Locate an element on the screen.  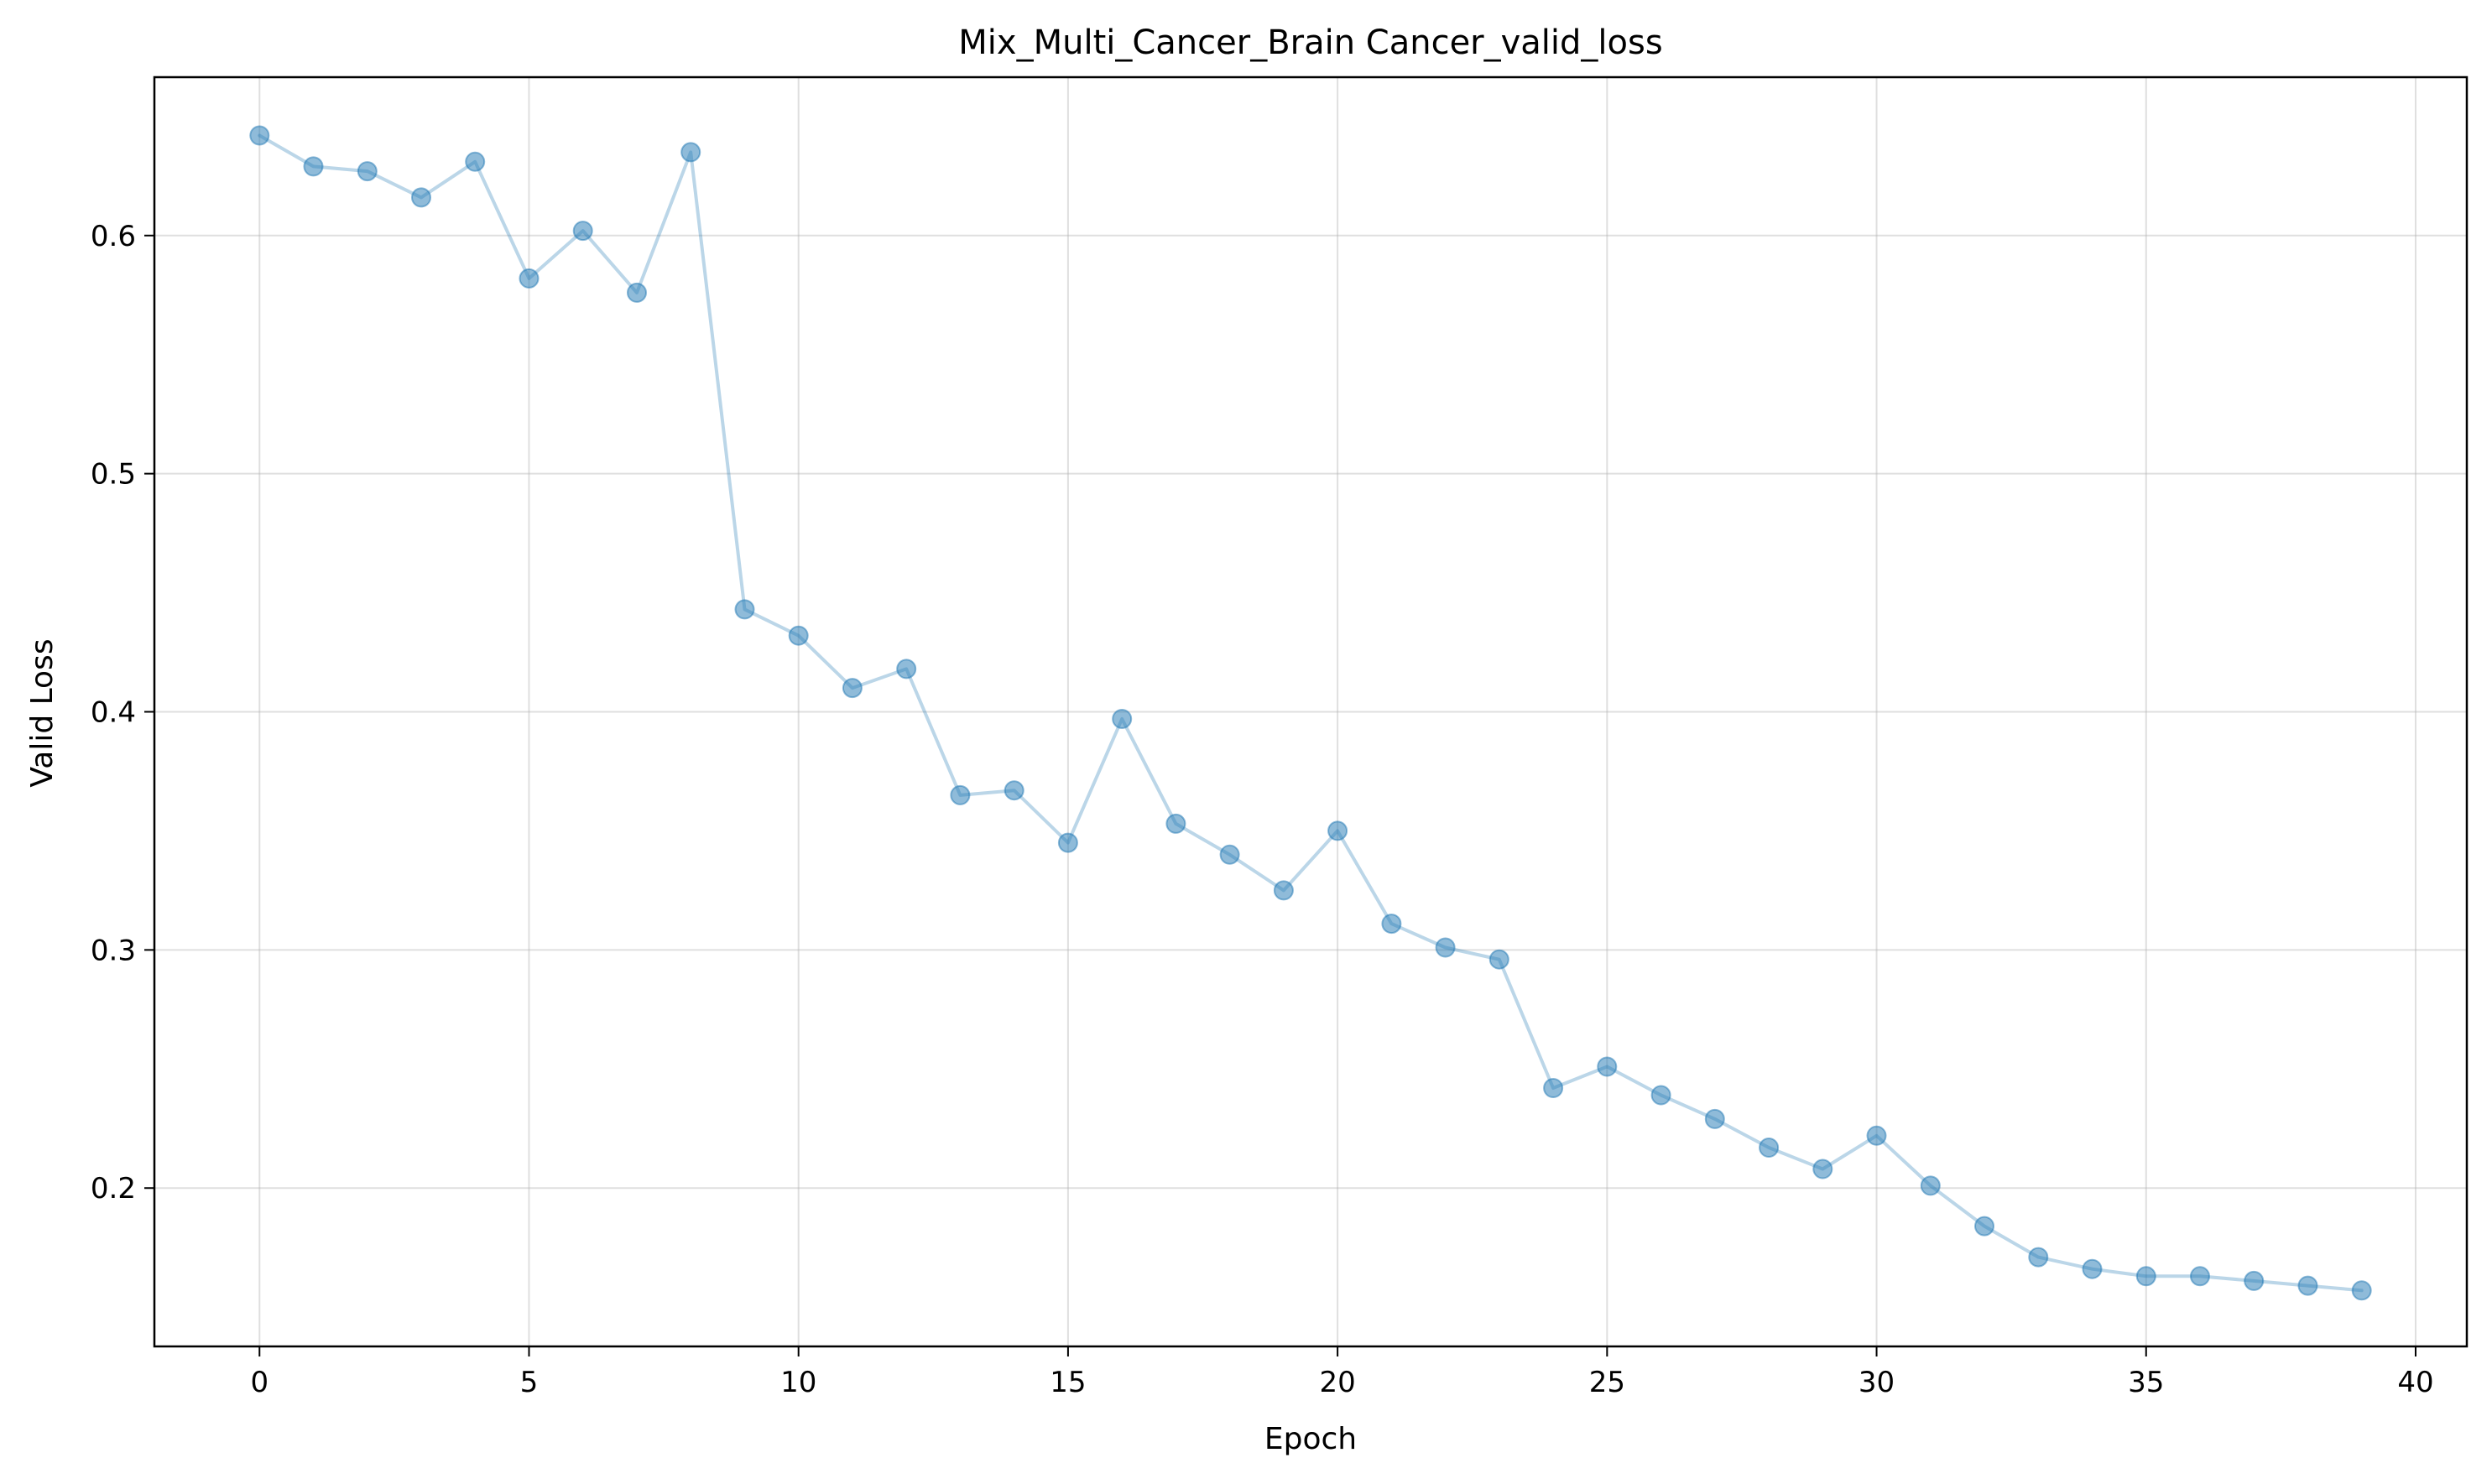
y-tick-label: 0.2 is located at coordinates (114, 1188).